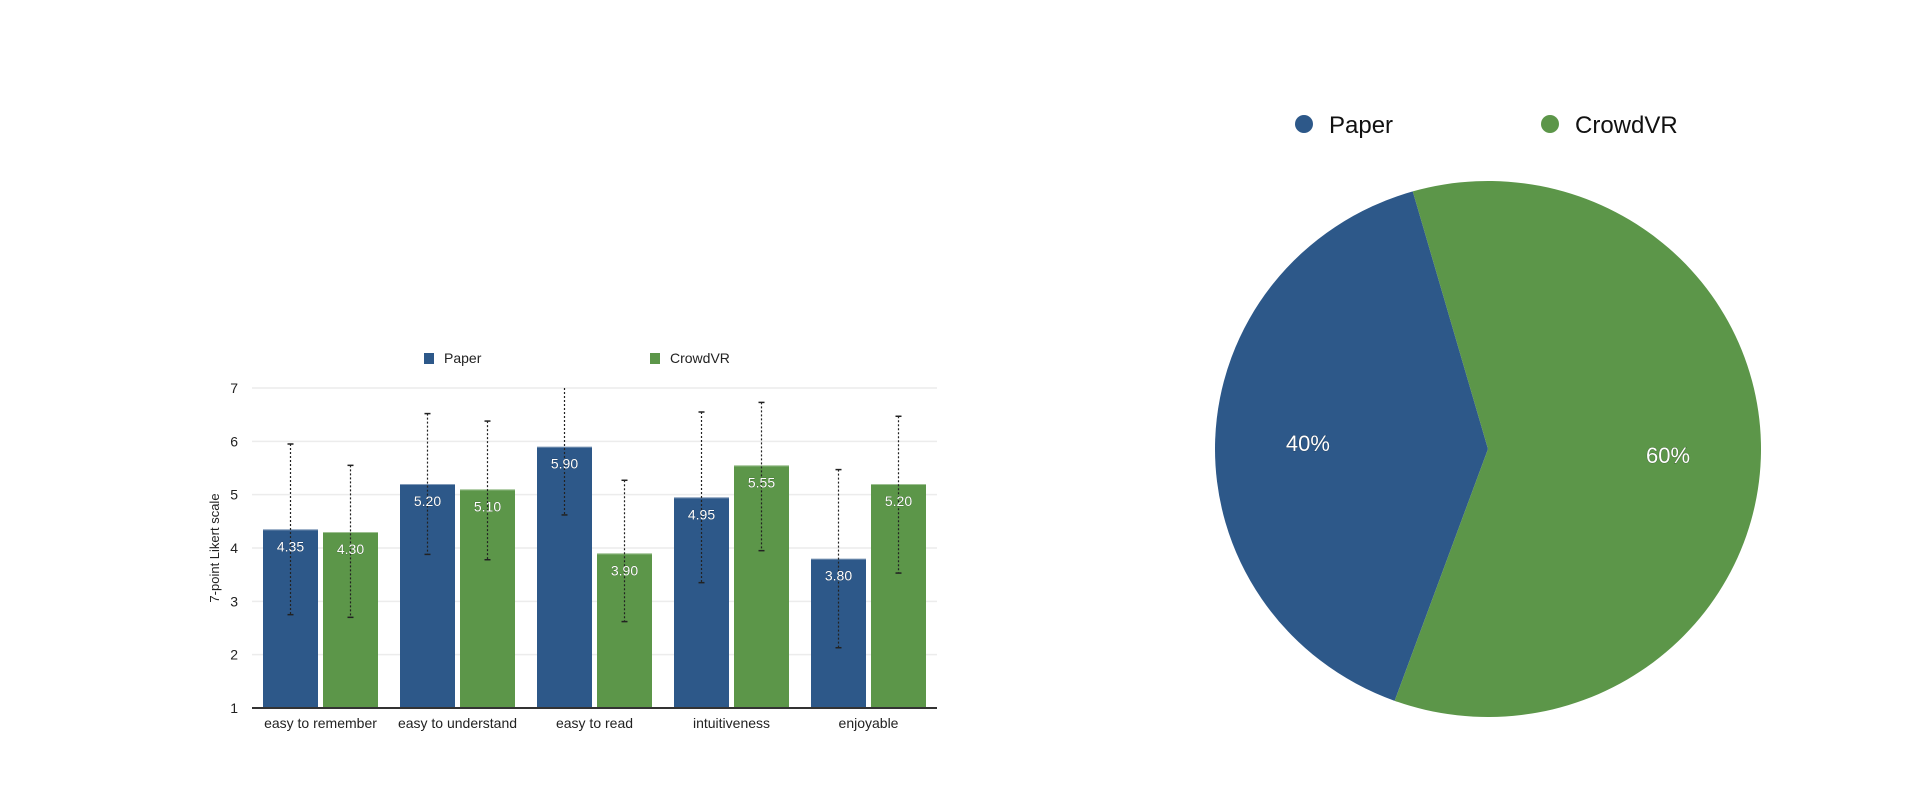 The image size is (1920, 791). Describe the element at coordinates (761, 482) in the screenshot. I see `data-label: 5.55` at that location.